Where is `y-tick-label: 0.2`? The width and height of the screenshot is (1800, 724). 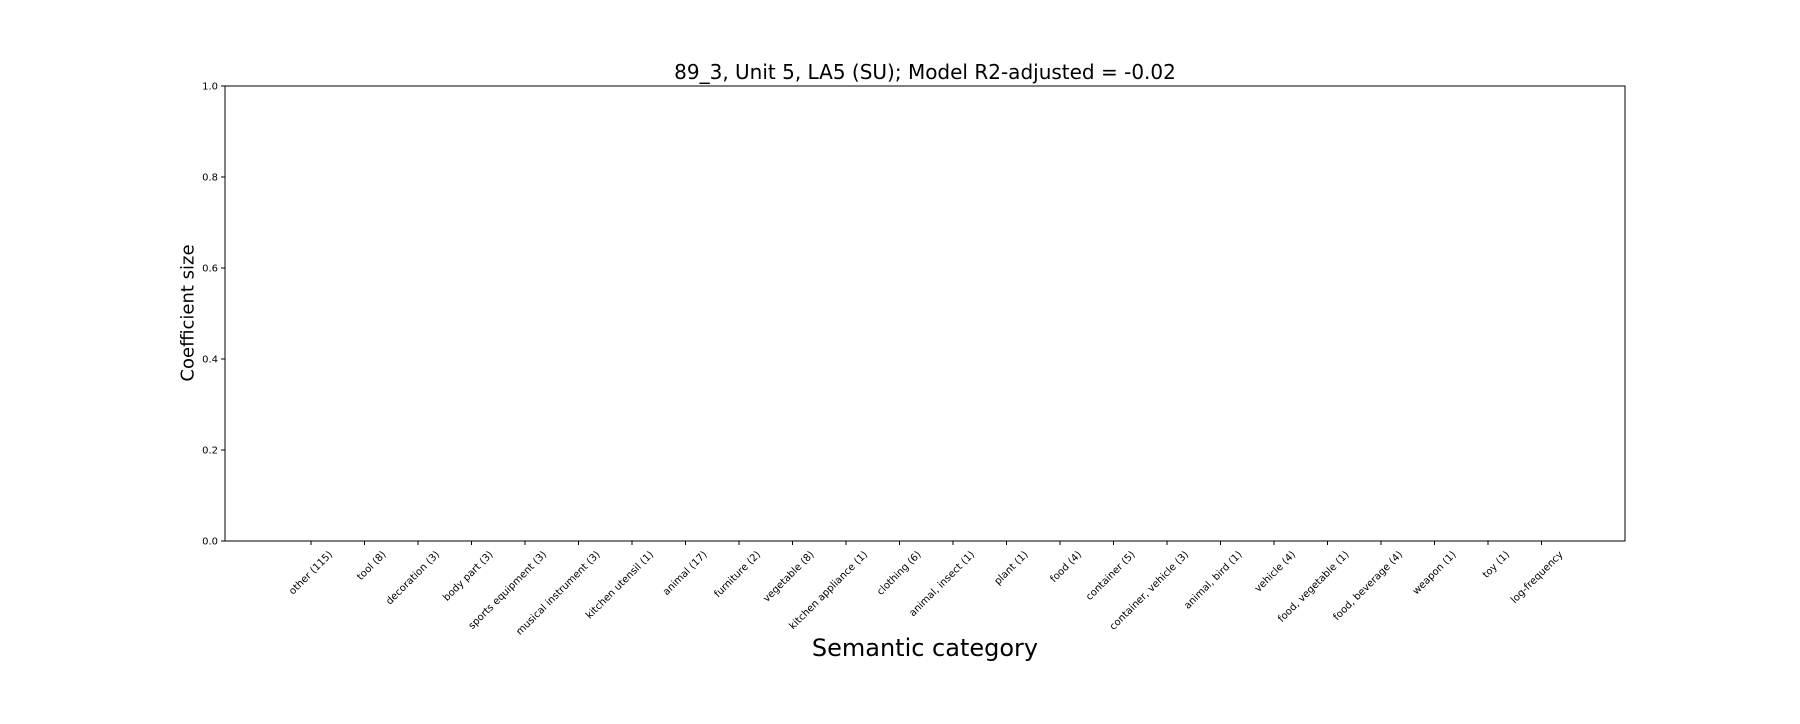 y-tick-label: 0.2 is located at coordinates (210, 451).